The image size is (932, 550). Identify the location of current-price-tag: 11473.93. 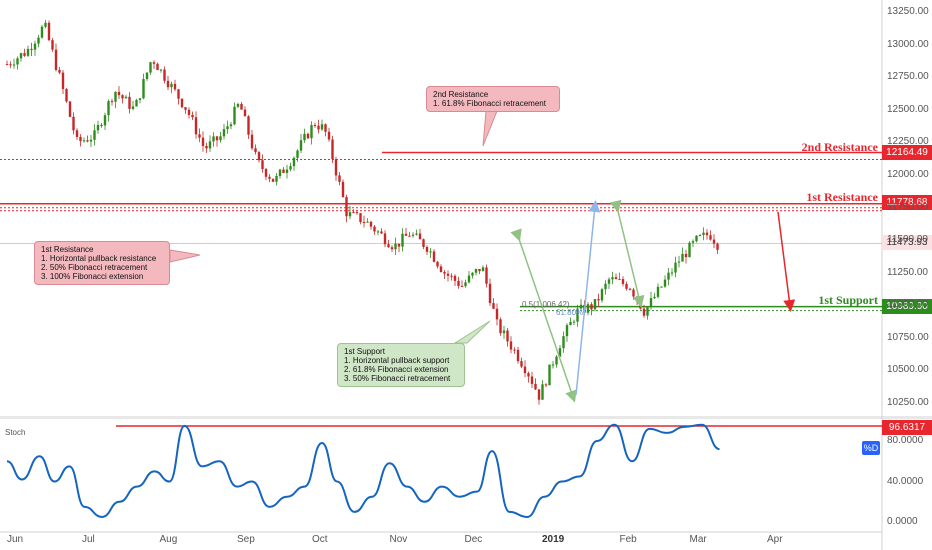
(907, 242).